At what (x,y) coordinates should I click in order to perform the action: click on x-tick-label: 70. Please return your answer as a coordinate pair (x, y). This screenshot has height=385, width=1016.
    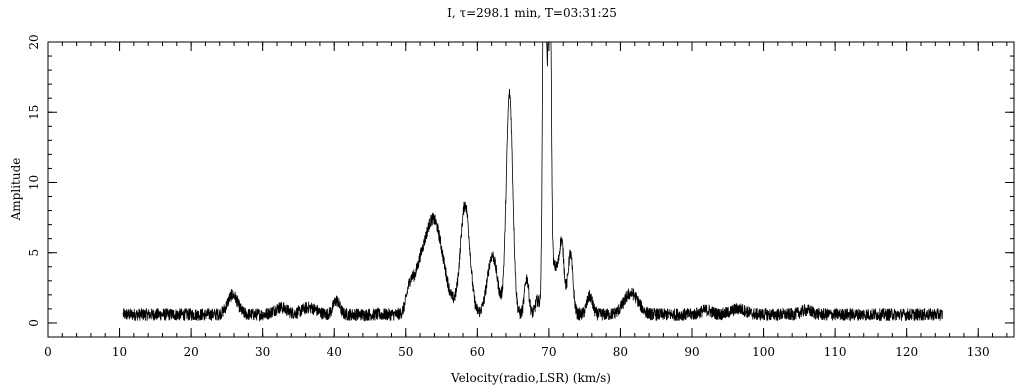
    Looking at the image, I should click on (548, 352).